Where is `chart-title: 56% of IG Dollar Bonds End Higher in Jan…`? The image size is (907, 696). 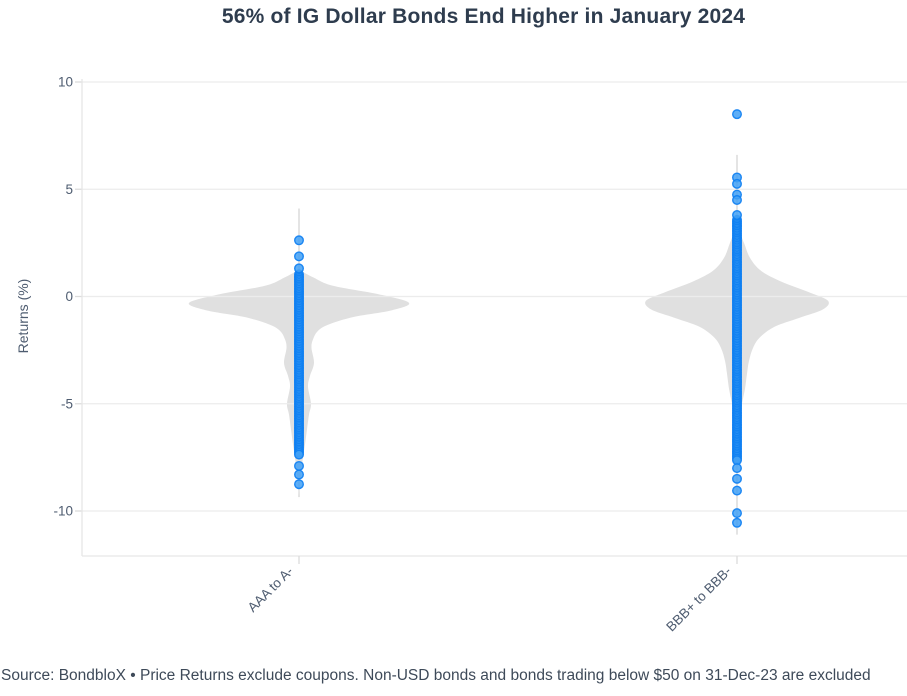 chart-title: 56% of IG Dollar Bonds End Higher in Jan… is located at coordinates (483, 16).